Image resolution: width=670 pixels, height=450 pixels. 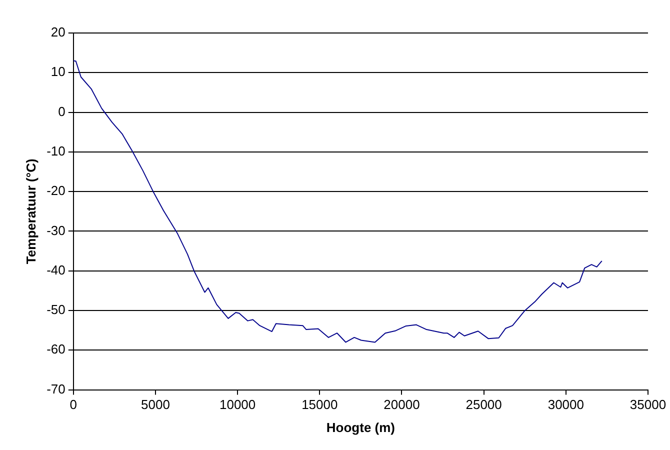 I want to click on x-tick-label: 5000, so click(x=155, y=404).